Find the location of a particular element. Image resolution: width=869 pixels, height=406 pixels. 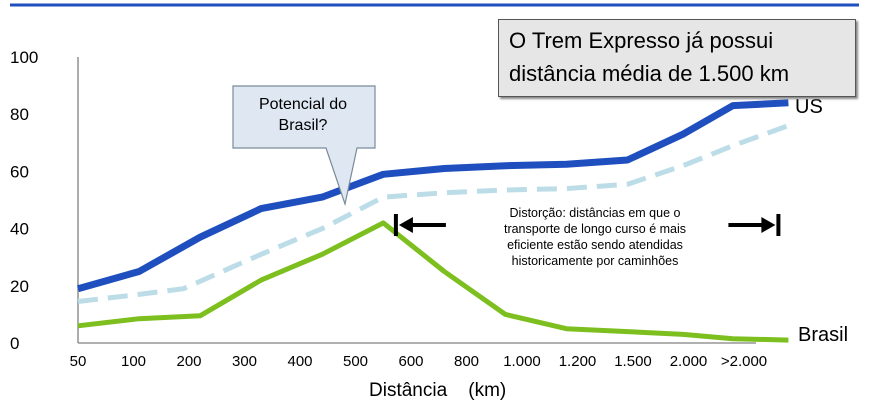

x-tick-label: 100 is located at coordinates (133, 361).